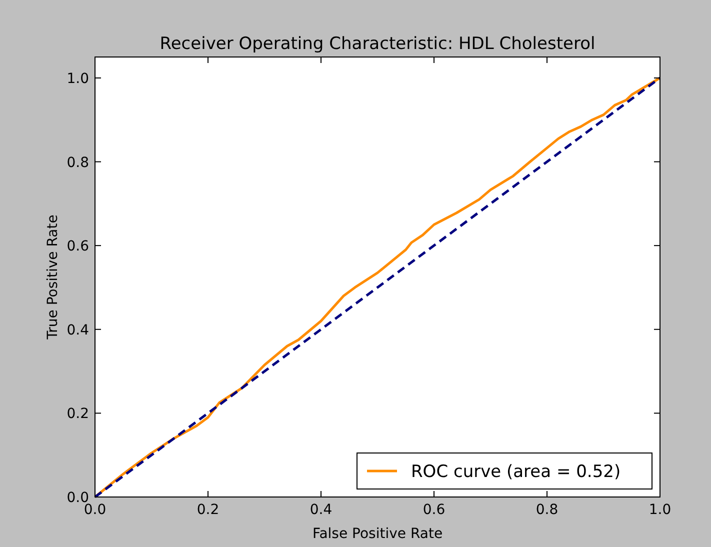  What do you see at coordinates (660, 510) in the screenshot?
I see `x-tick-label: 1.0` at bounding box center [660, 510].